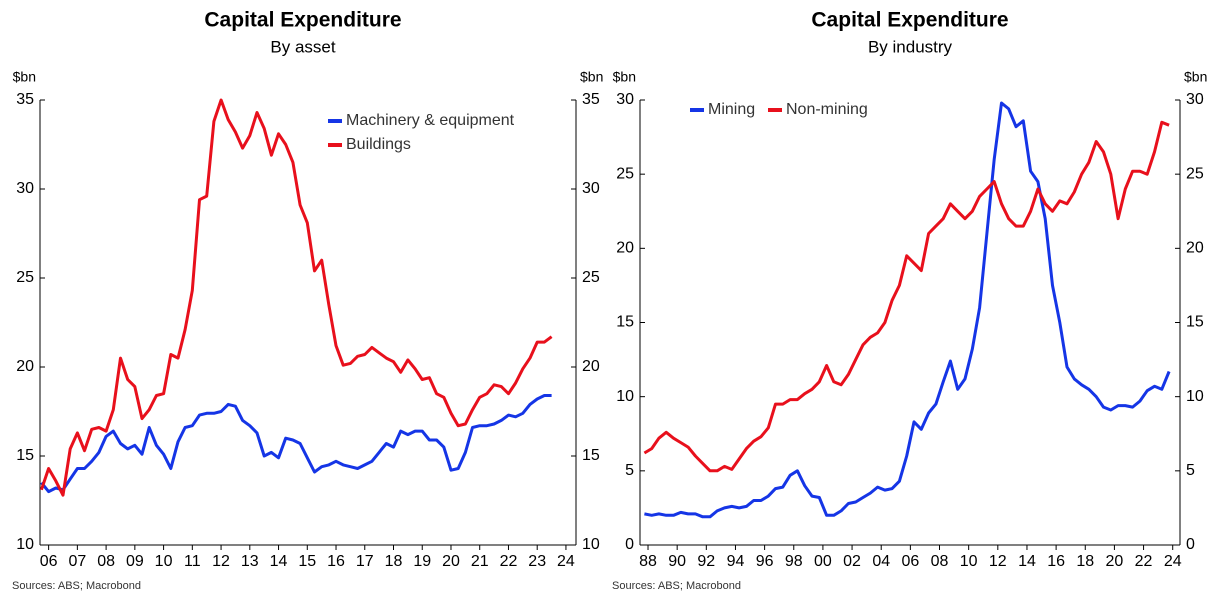 Image resolution: width=1220 pixels, height=597 pixels. Describe the element at coordinates (430, 120) in the screenshot. I see `legend-label: Machinery & equipment` at that location.